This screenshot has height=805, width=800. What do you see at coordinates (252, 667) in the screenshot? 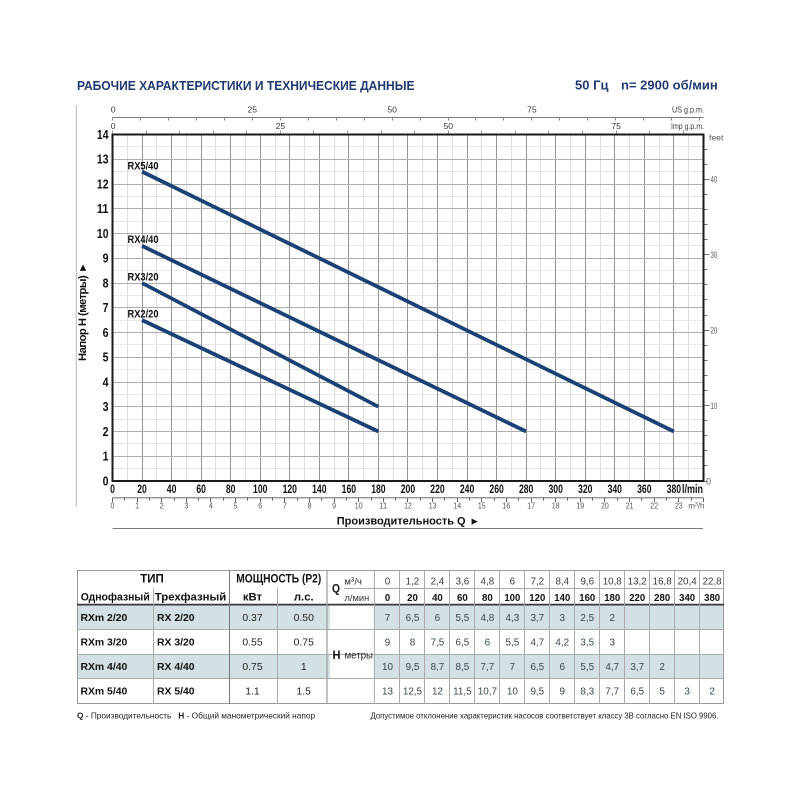
I see `svg-text: 0.75` at bounding box center [252, 667].